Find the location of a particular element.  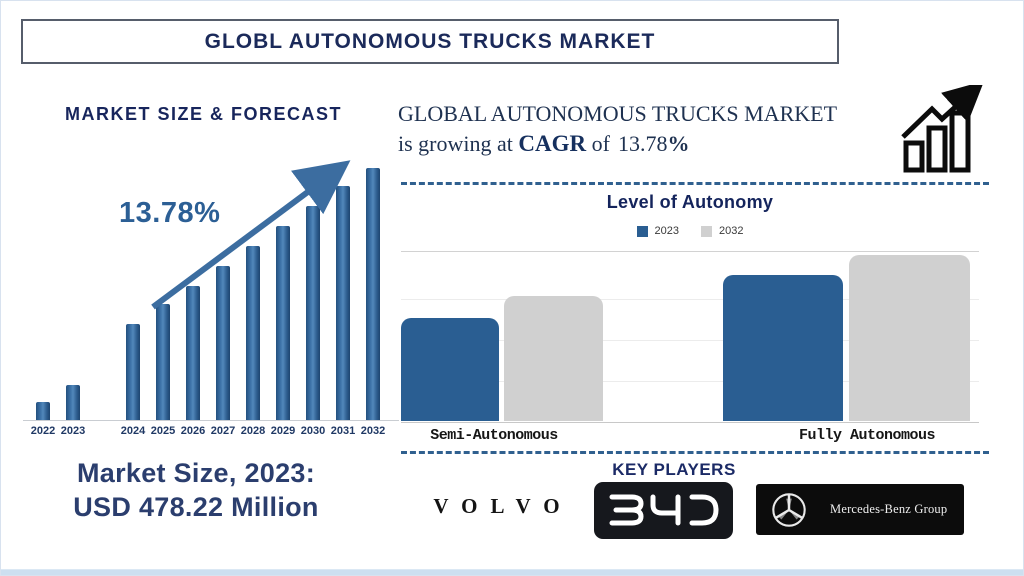

dashed-divider-top is located at coordinates (695, 183).